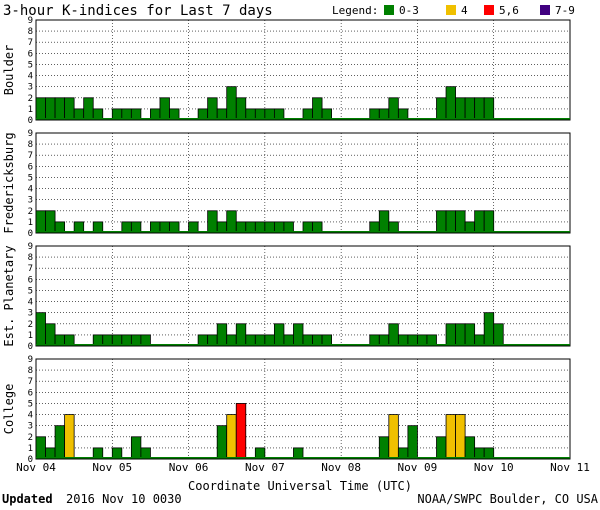 This screenshot has height=510, width=600. What do you see at coordinates (9, 295) in the screenshot?
I see `panel-label: Est. Planetary` at bounding box center [9, 295].